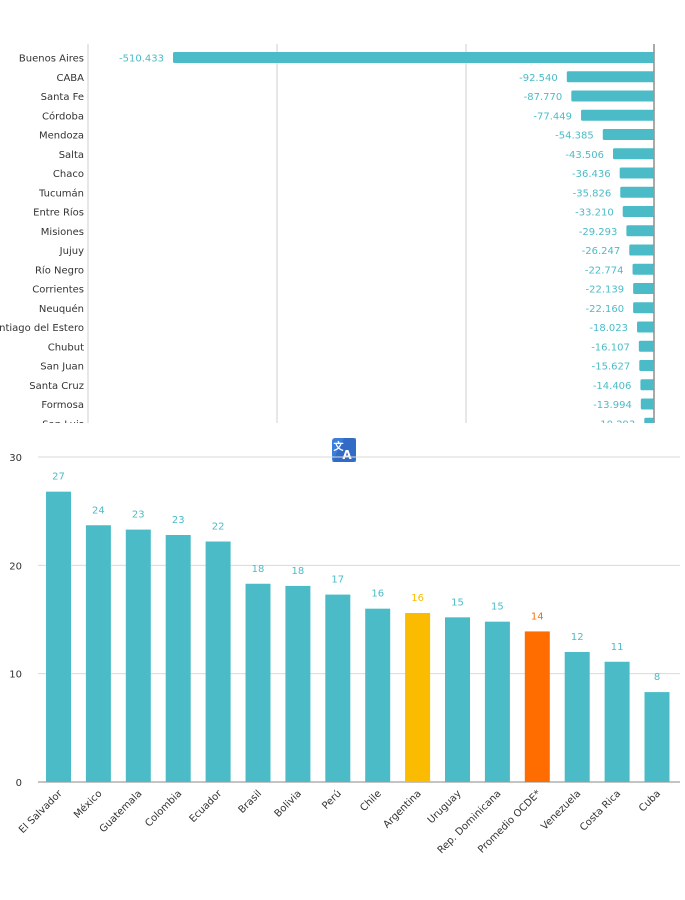 This screenshot has height=900, width=685. I want to click on data-label: -18.023, so click(608, 328).